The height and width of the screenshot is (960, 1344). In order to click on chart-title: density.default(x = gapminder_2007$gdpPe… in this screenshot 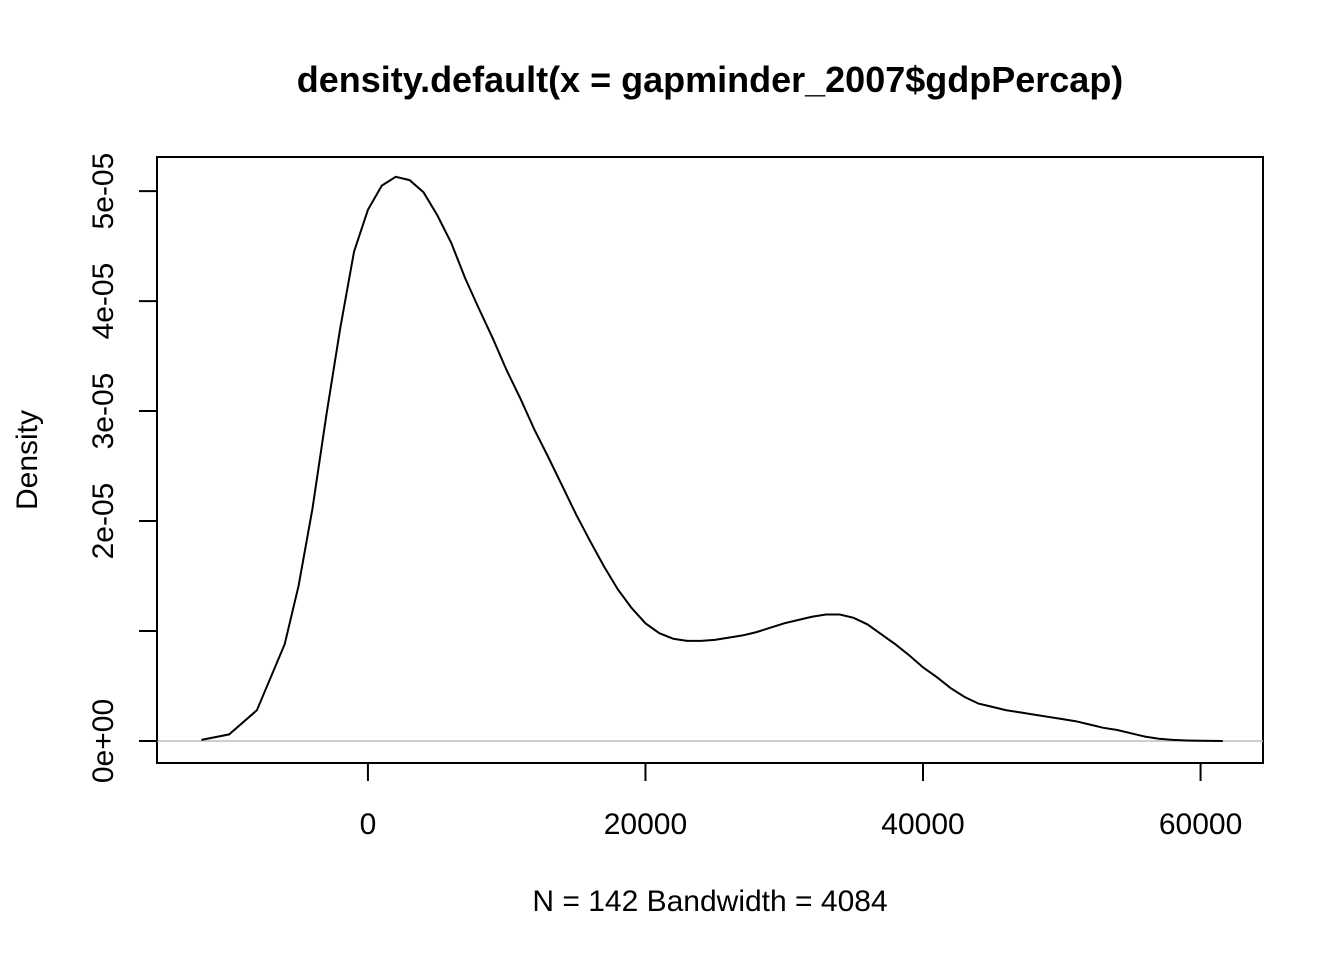, I will do `click(710, 79)`.